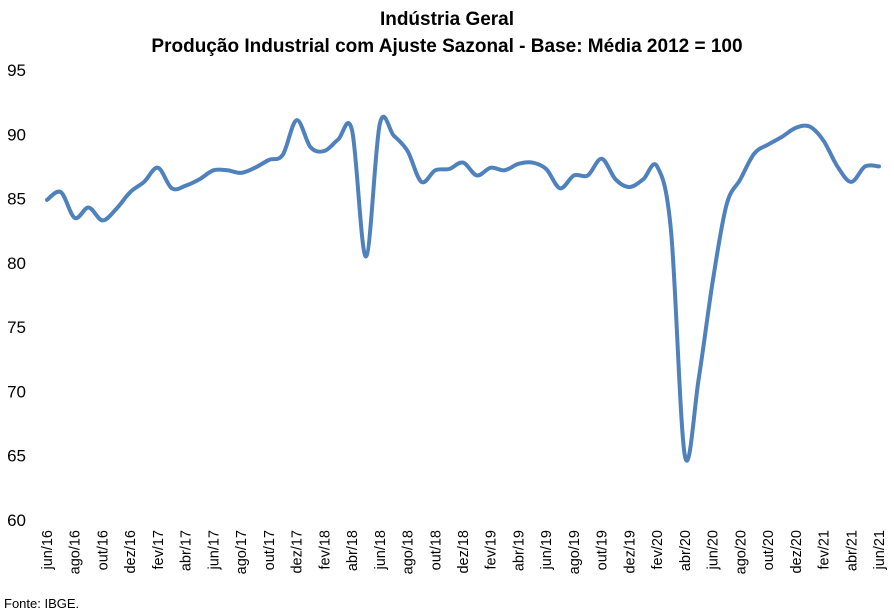  What do you see at coordinates (131, 552) in the screenshot?
I see `x-tick-label: dez/16` at bounding box center [131, 552].